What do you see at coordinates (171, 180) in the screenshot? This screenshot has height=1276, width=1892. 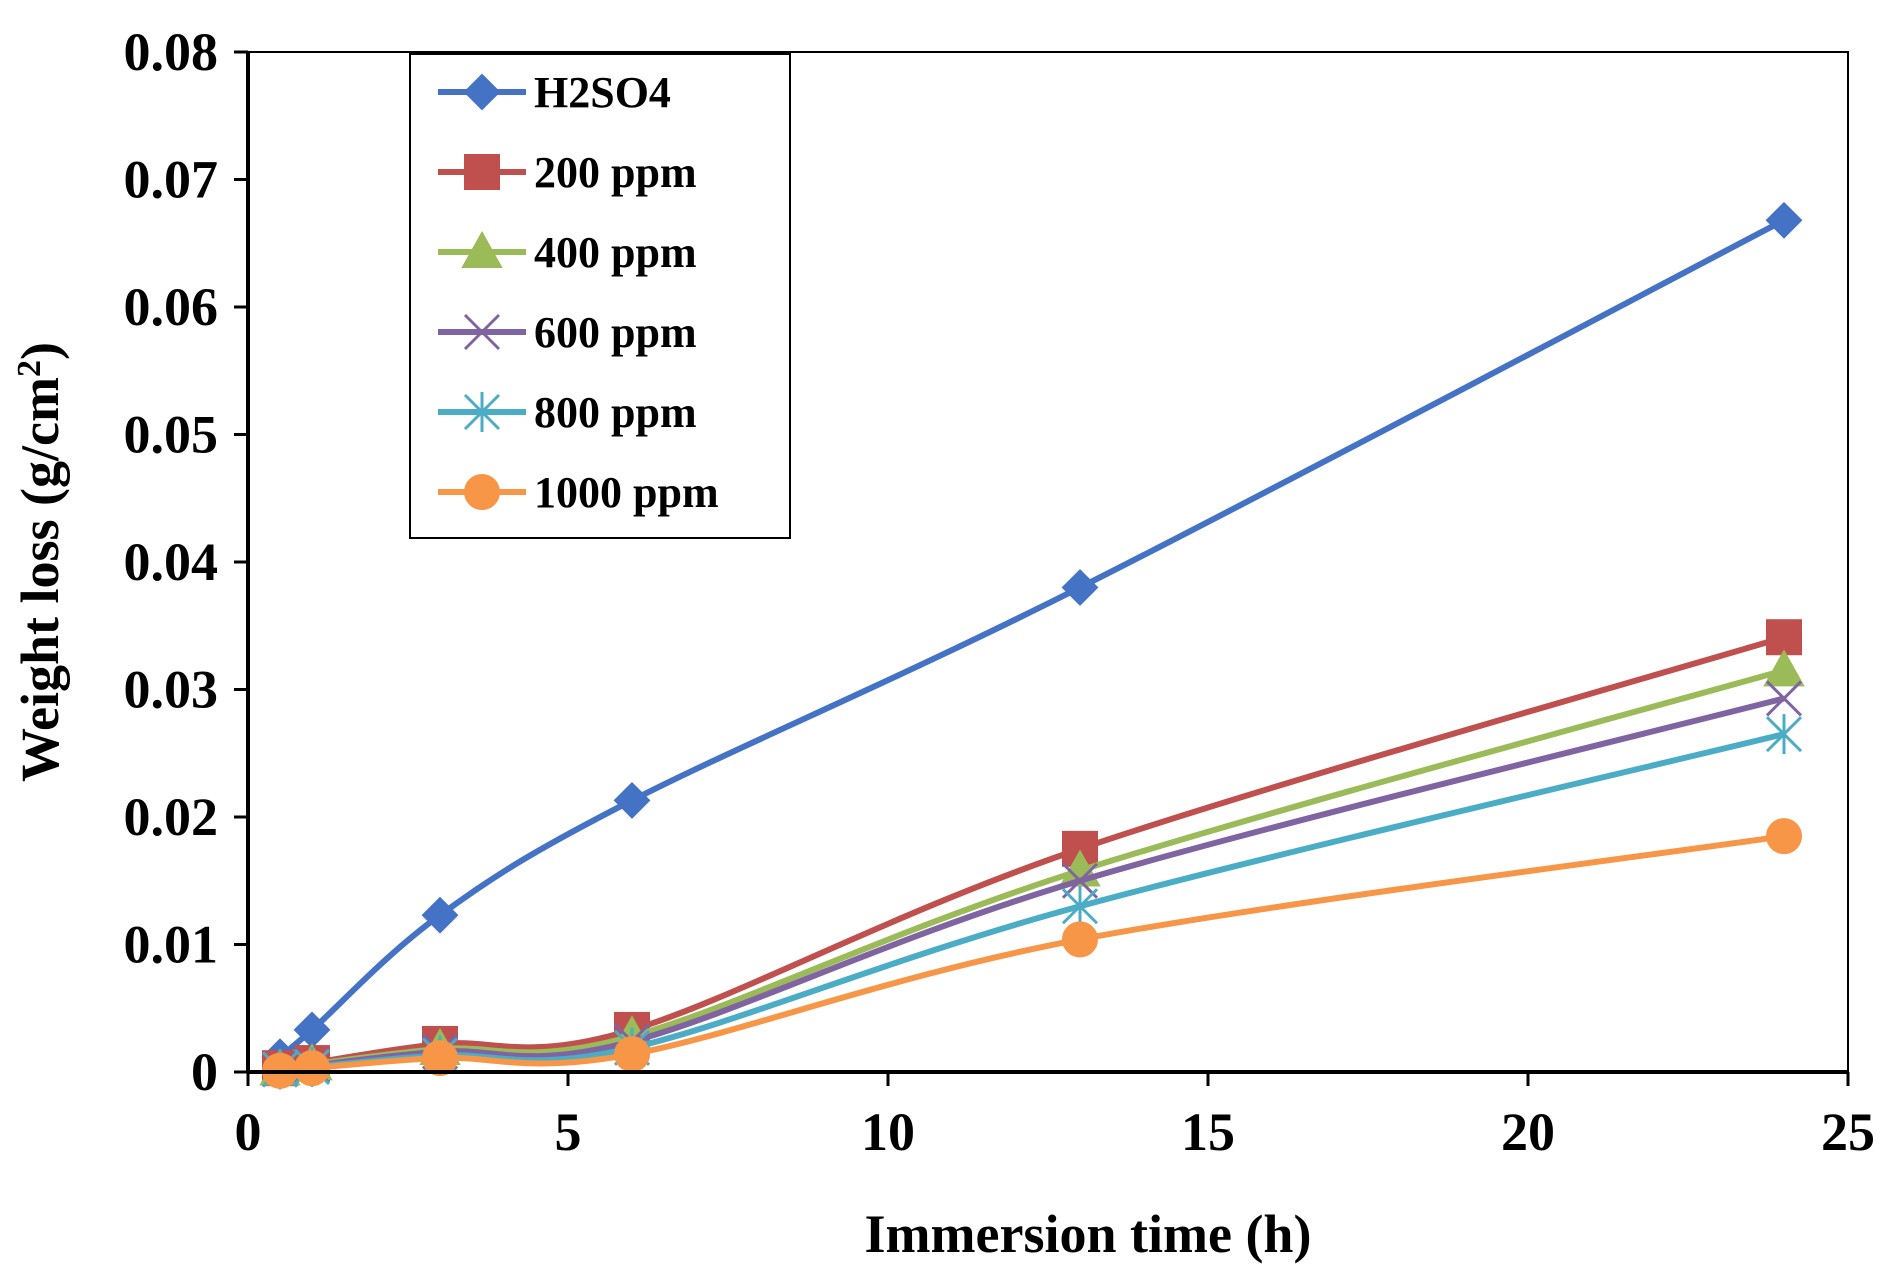 I see `y-tick-label: 0.07` at bounding box center [171, 180].